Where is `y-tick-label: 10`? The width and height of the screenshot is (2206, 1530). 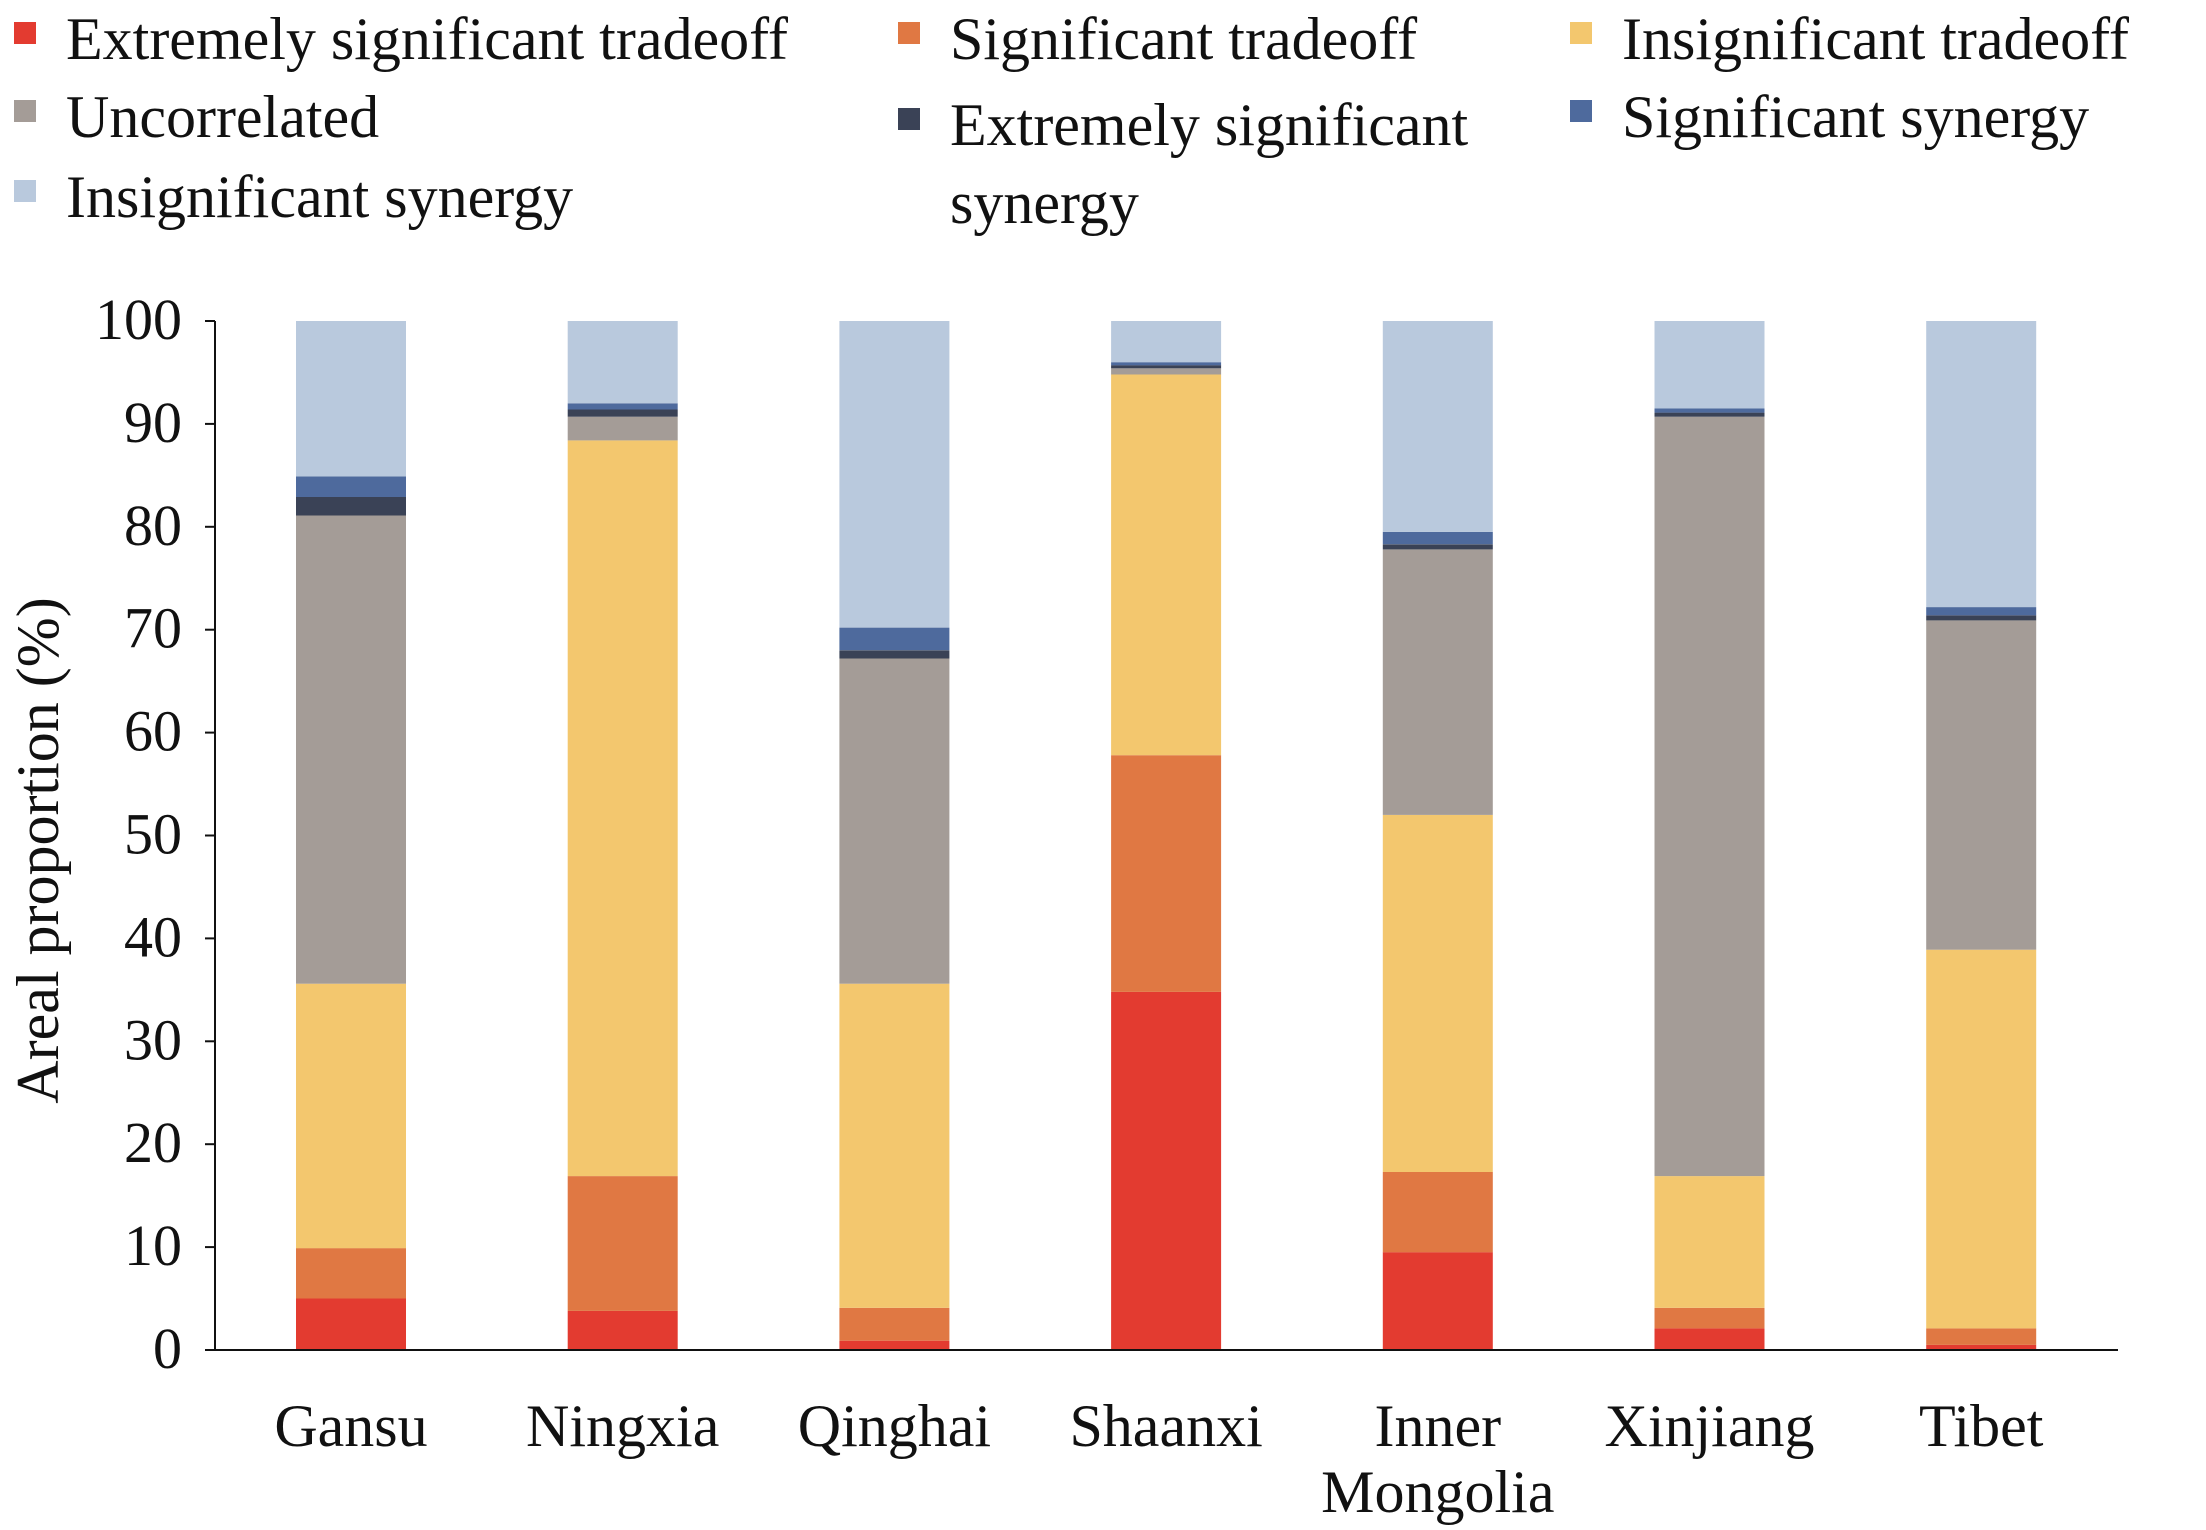 y-tick-label: 10 is located at coordinates (153, 1245).